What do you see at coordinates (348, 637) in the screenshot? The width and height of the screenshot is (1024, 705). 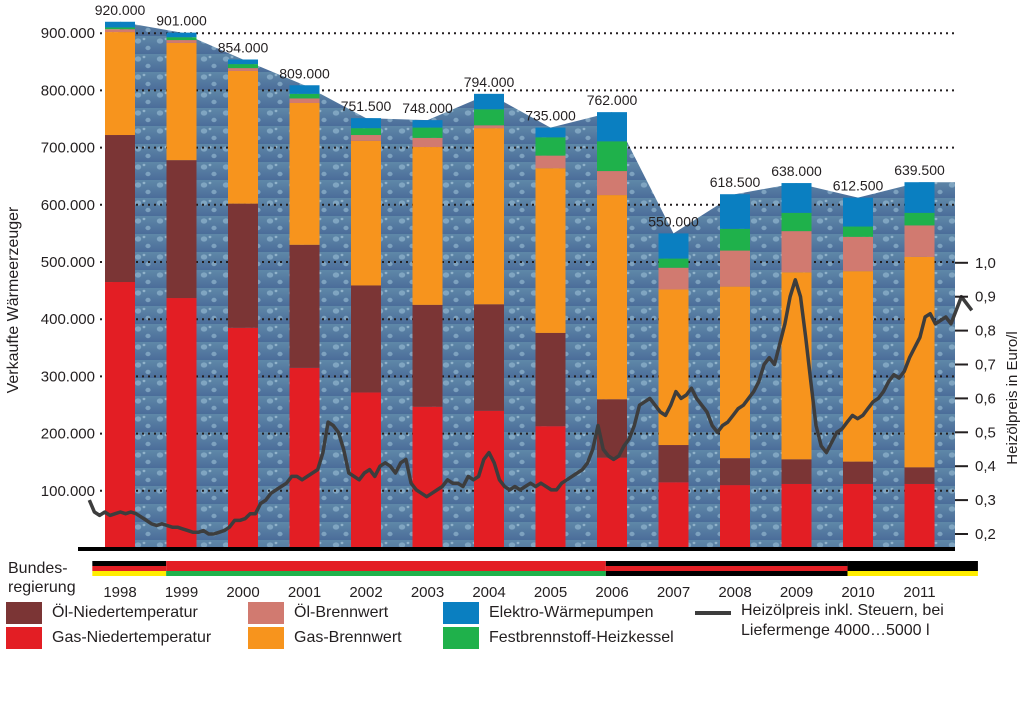 I see `legend-label: Gas-Brennwert` at bounding box center [348, 637].